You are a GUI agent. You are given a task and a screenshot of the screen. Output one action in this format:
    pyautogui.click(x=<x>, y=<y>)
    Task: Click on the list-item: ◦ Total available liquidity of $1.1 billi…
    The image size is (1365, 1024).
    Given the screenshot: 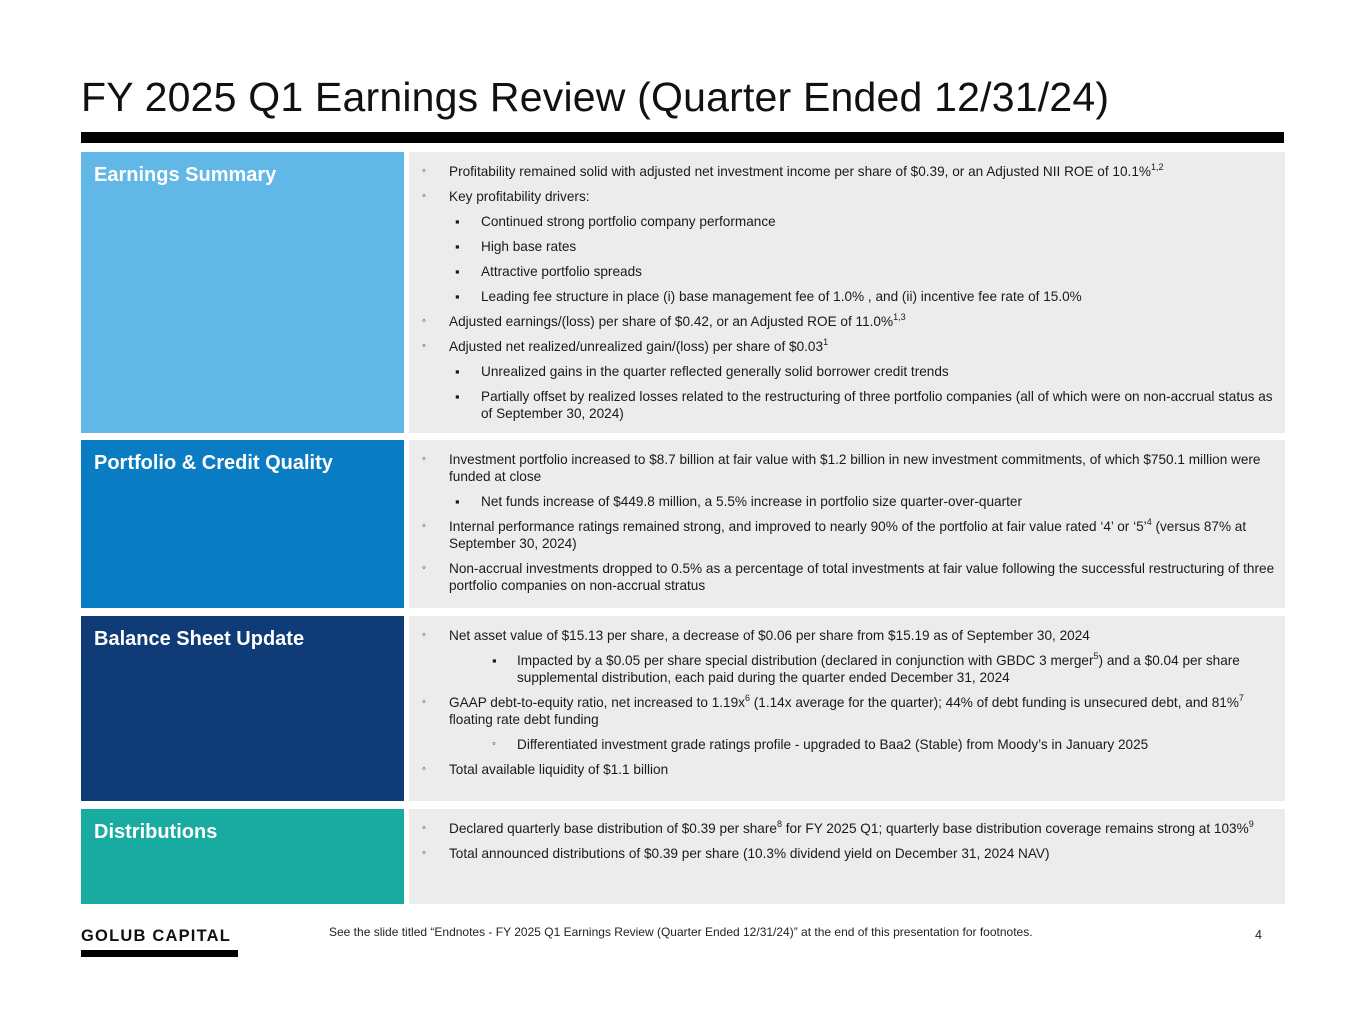 What is the action you would take?
    pyautogui.click(x=545, y=769)
    